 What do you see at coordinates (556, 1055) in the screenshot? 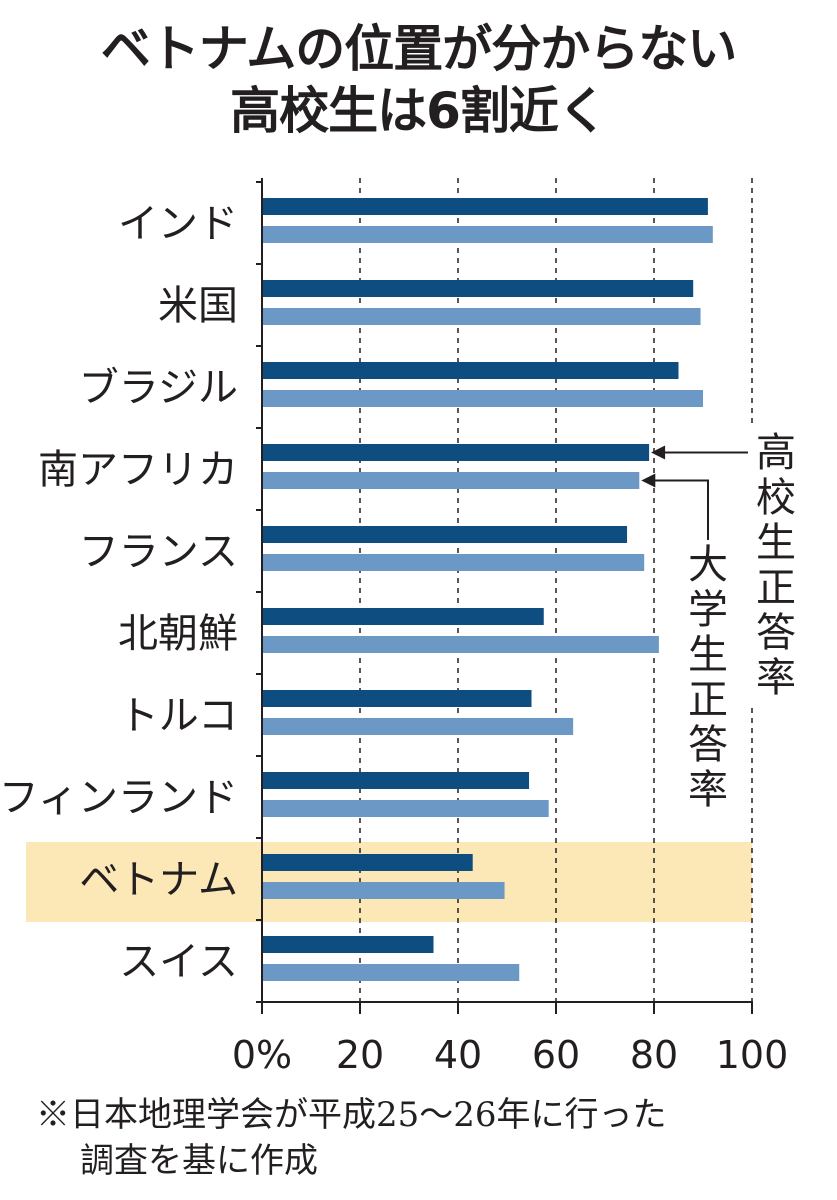
I see `x-tick-label-60: 60` at bounding box center [556, 1055].